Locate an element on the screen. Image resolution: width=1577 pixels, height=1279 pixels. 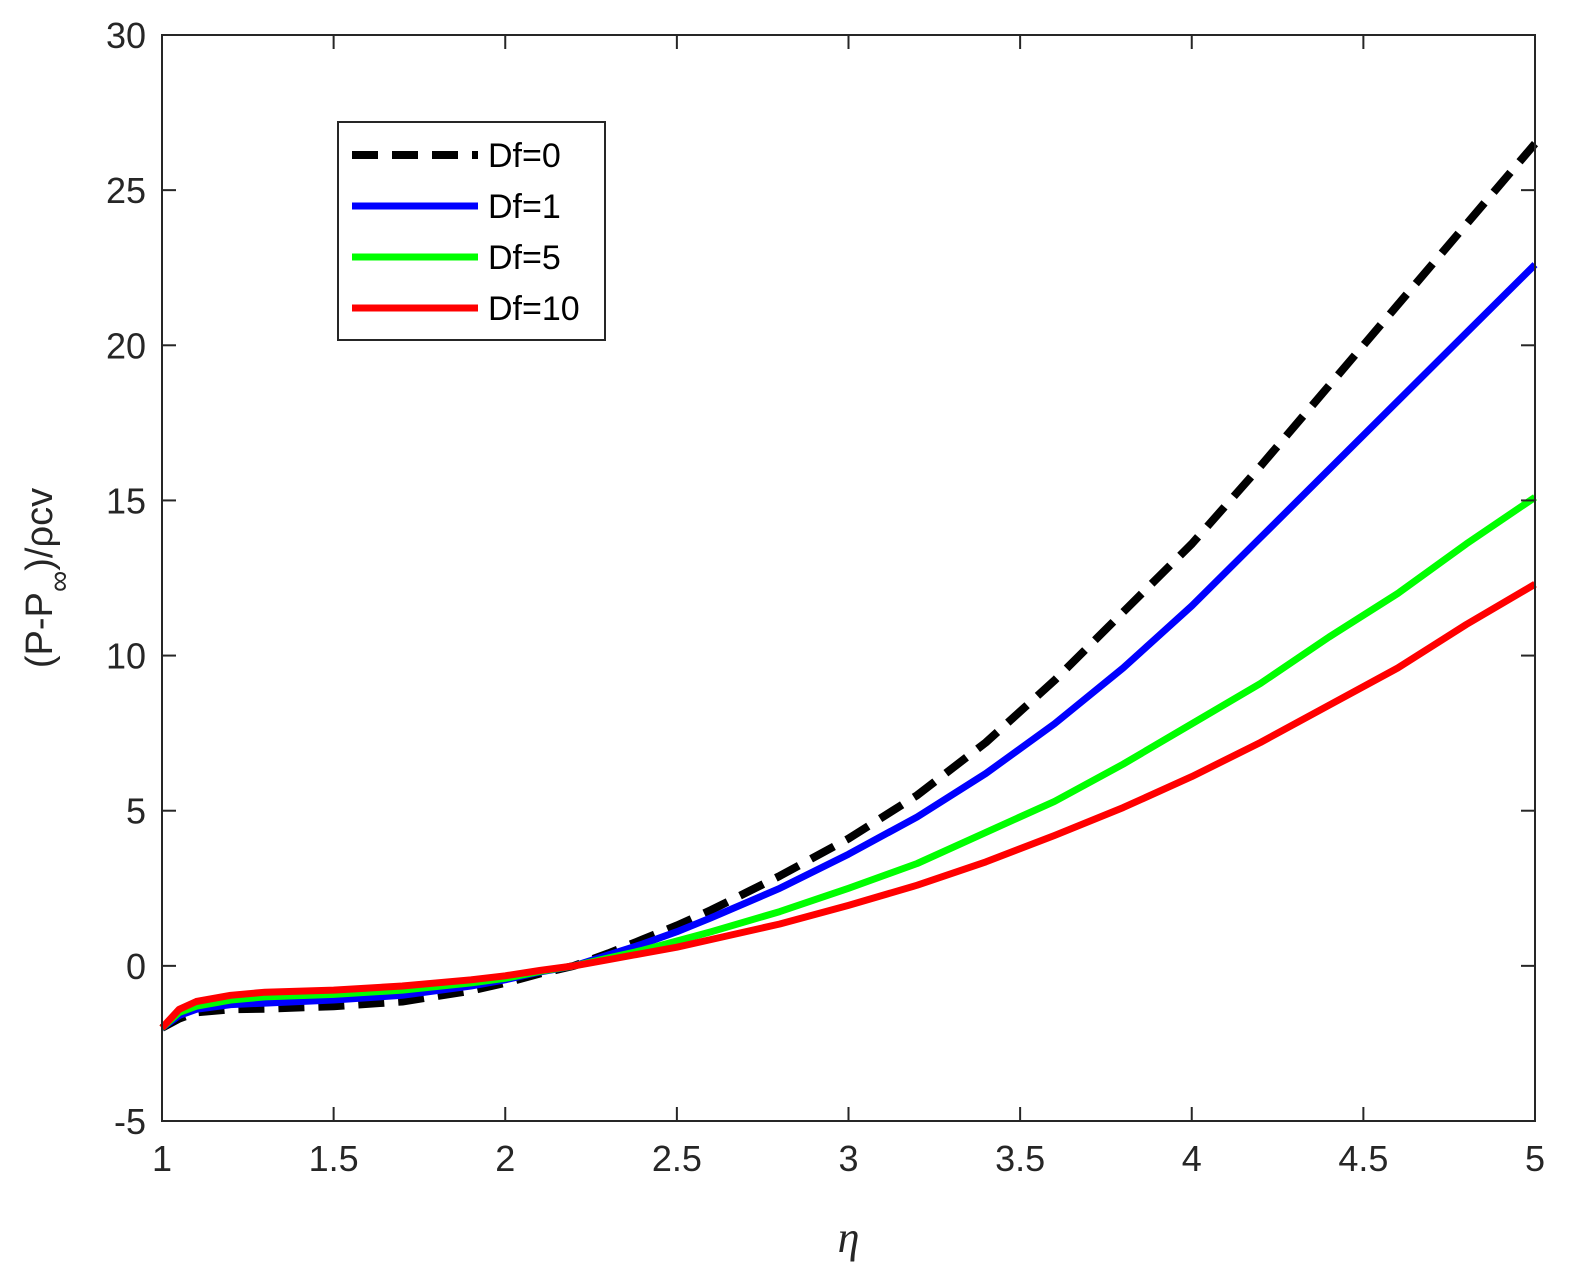
legend: Df=0 Df=1 Df=5 Df=10 is located at coordinates (471, 231).